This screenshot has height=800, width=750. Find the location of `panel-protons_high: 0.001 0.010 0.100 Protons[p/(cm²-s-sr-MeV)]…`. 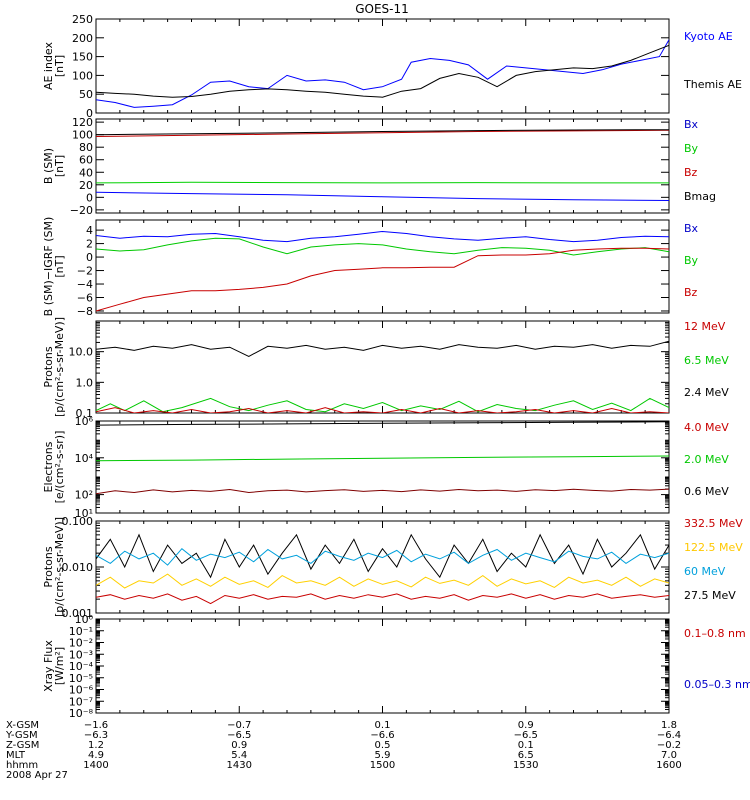

panel-protons_high: 0.001 0.010 0.100 Protons[p/(cm²-s-sr-MeV)]… is located at coordinates (392, 567).